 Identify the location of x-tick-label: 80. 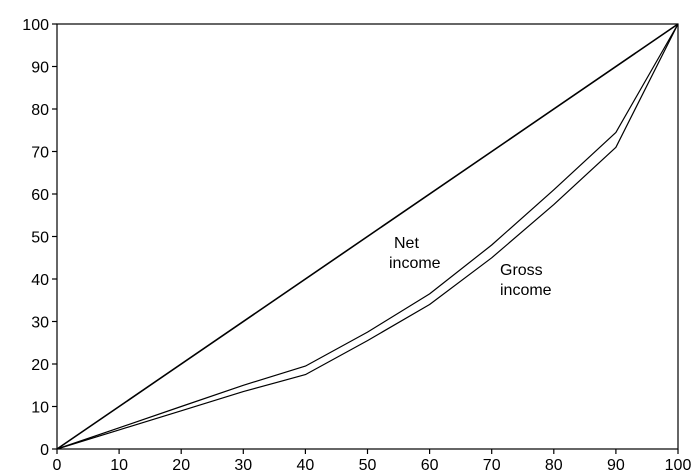
(554, 465).